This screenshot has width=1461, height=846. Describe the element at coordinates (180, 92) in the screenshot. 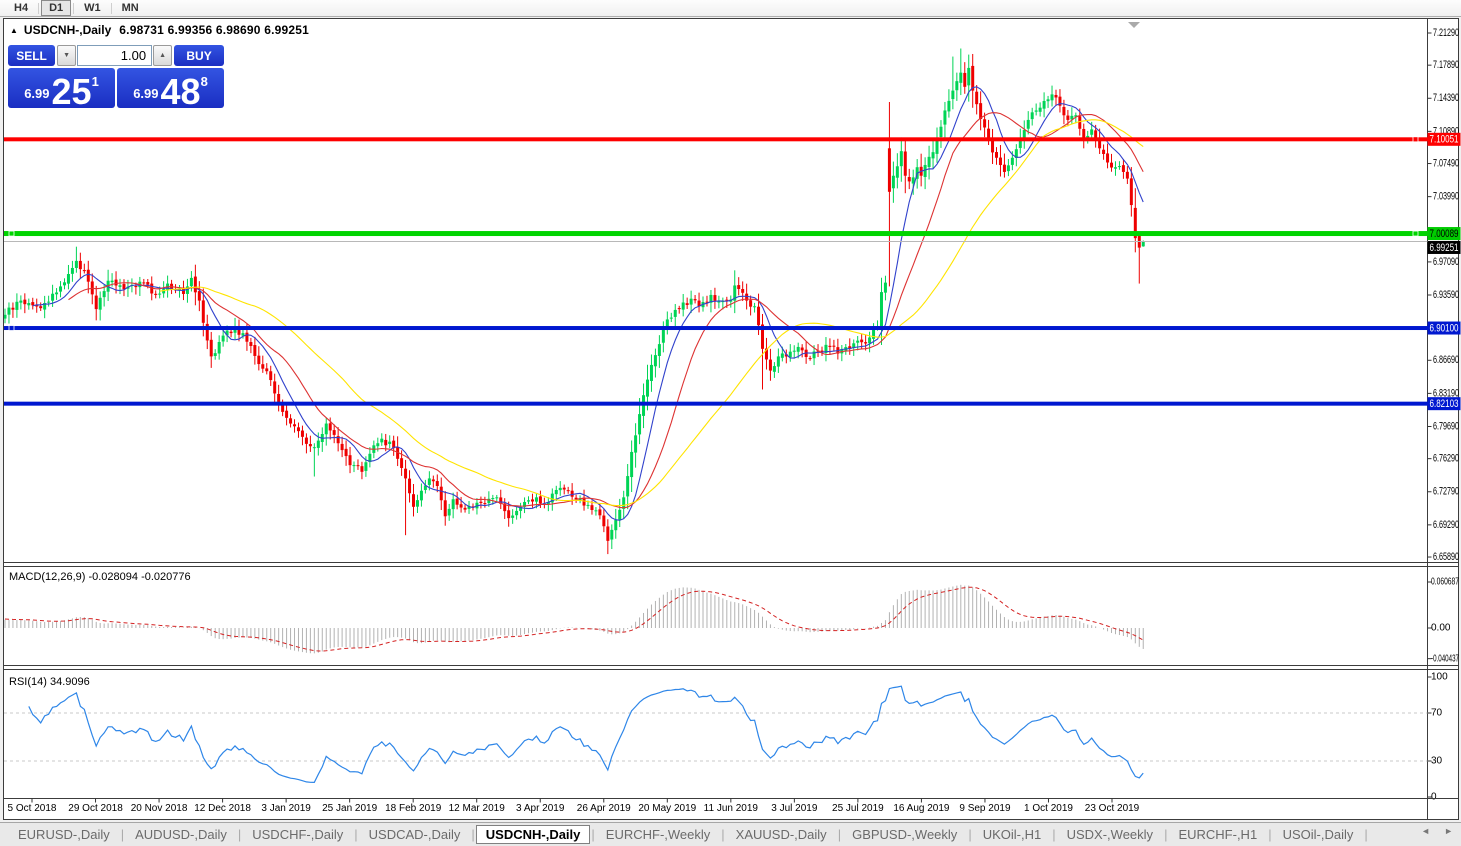

I see `buy-price-pips: 48` at that location.